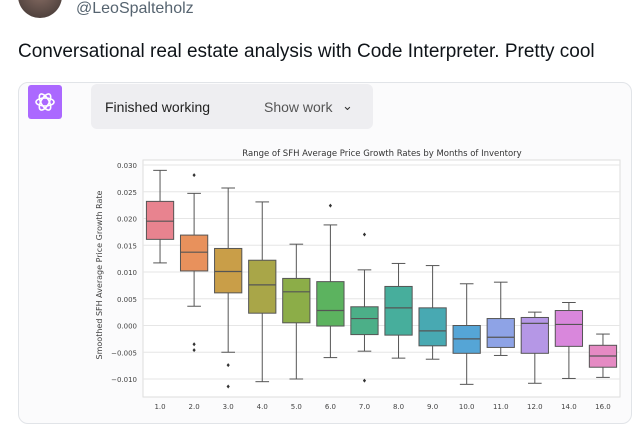 The width and height of the screenshot is (640, 424). Describe the element at coordinates (298, 107) in the screenshot. I see `show-work-button: Show work` at that location.